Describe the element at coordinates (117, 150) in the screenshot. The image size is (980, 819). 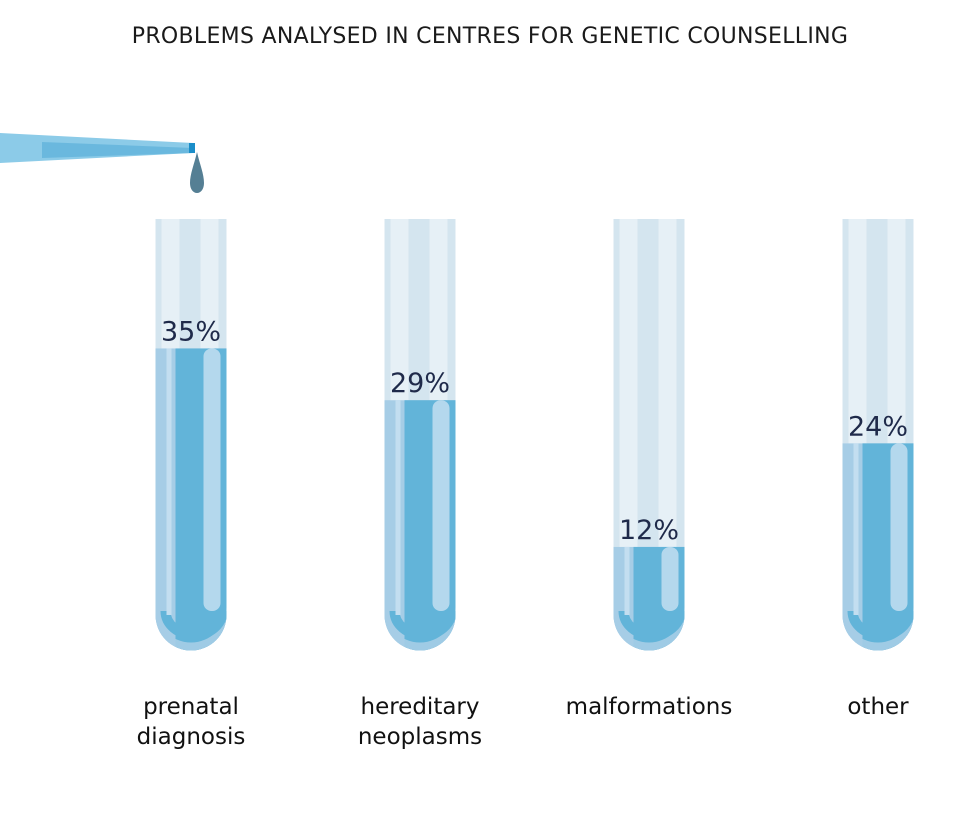
I see `pipette-shade` at that location.